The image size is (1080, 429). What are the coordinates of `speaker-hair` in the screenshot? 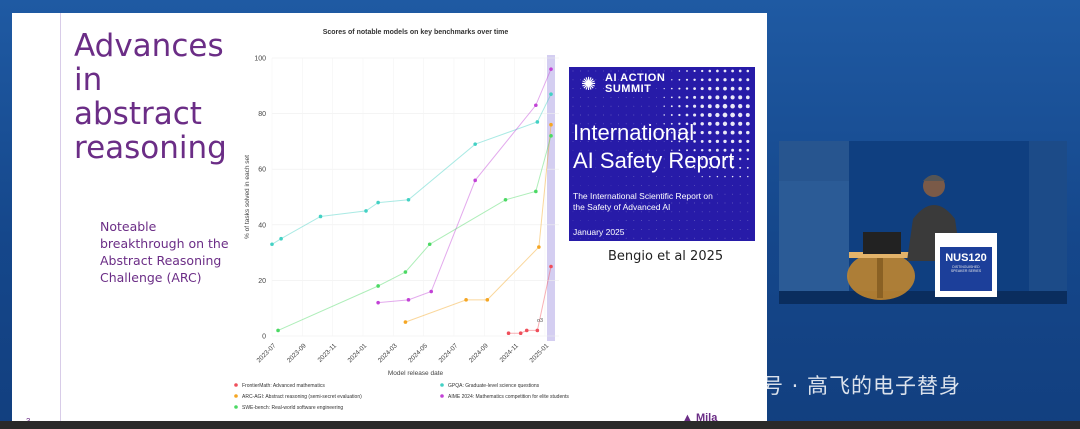 It's located at (934, 178).